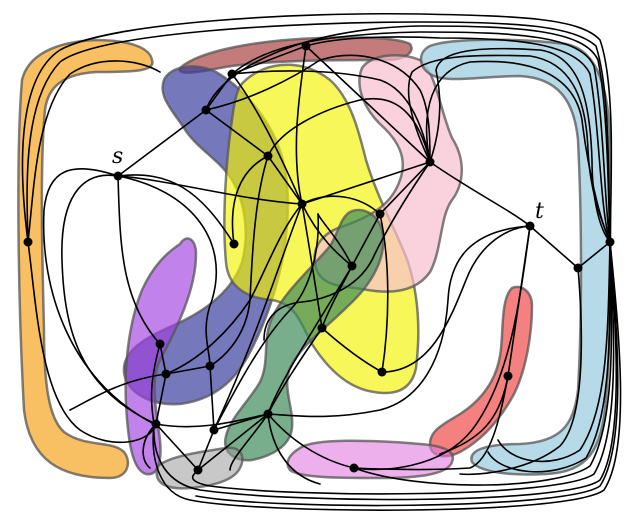 The image size is (637, 521). I want to click on vertex-s, so click(118, 176).